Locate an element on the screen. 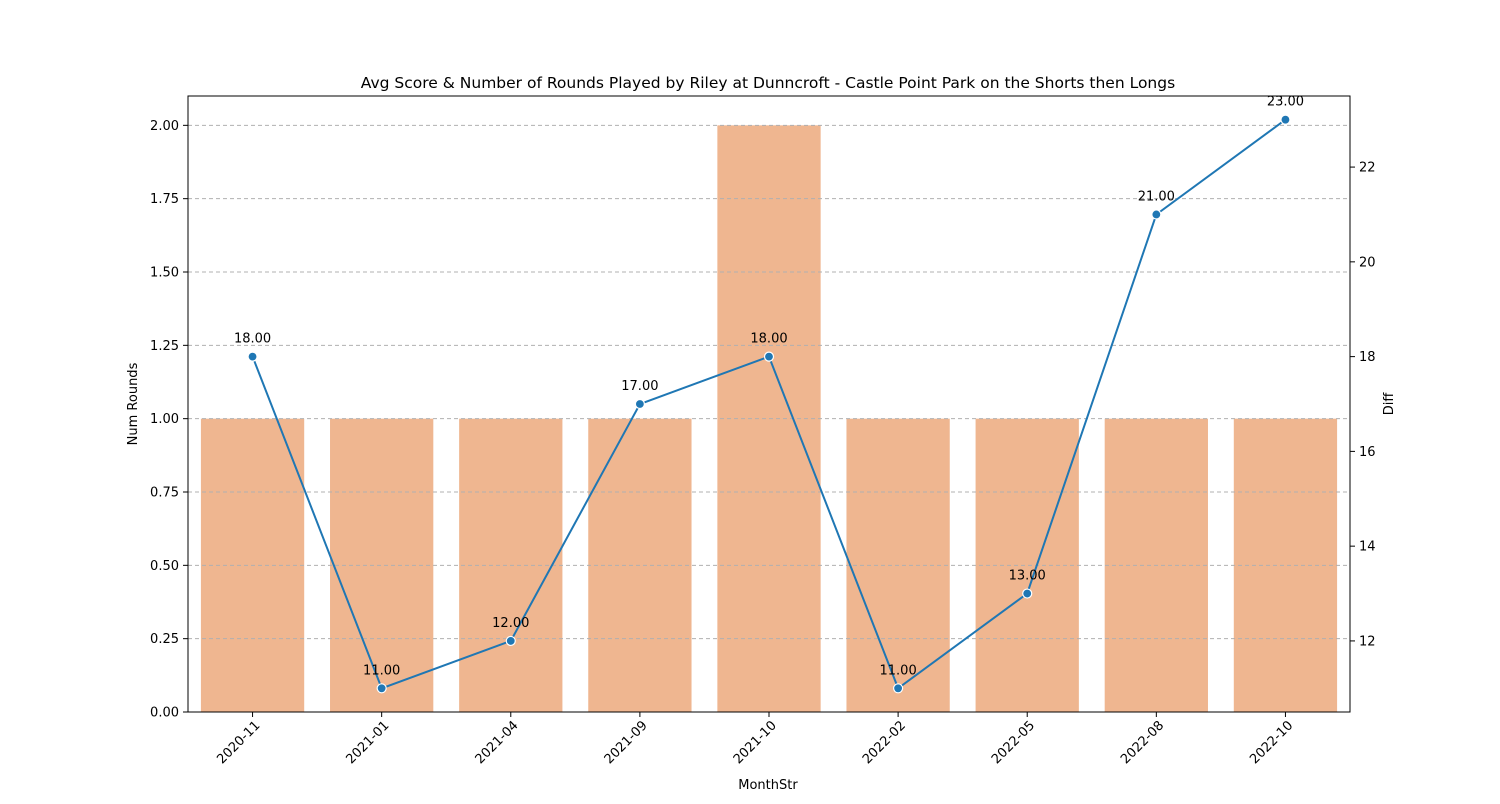  y-axis-label: Num Rounds is located at coordinates (133, 403).